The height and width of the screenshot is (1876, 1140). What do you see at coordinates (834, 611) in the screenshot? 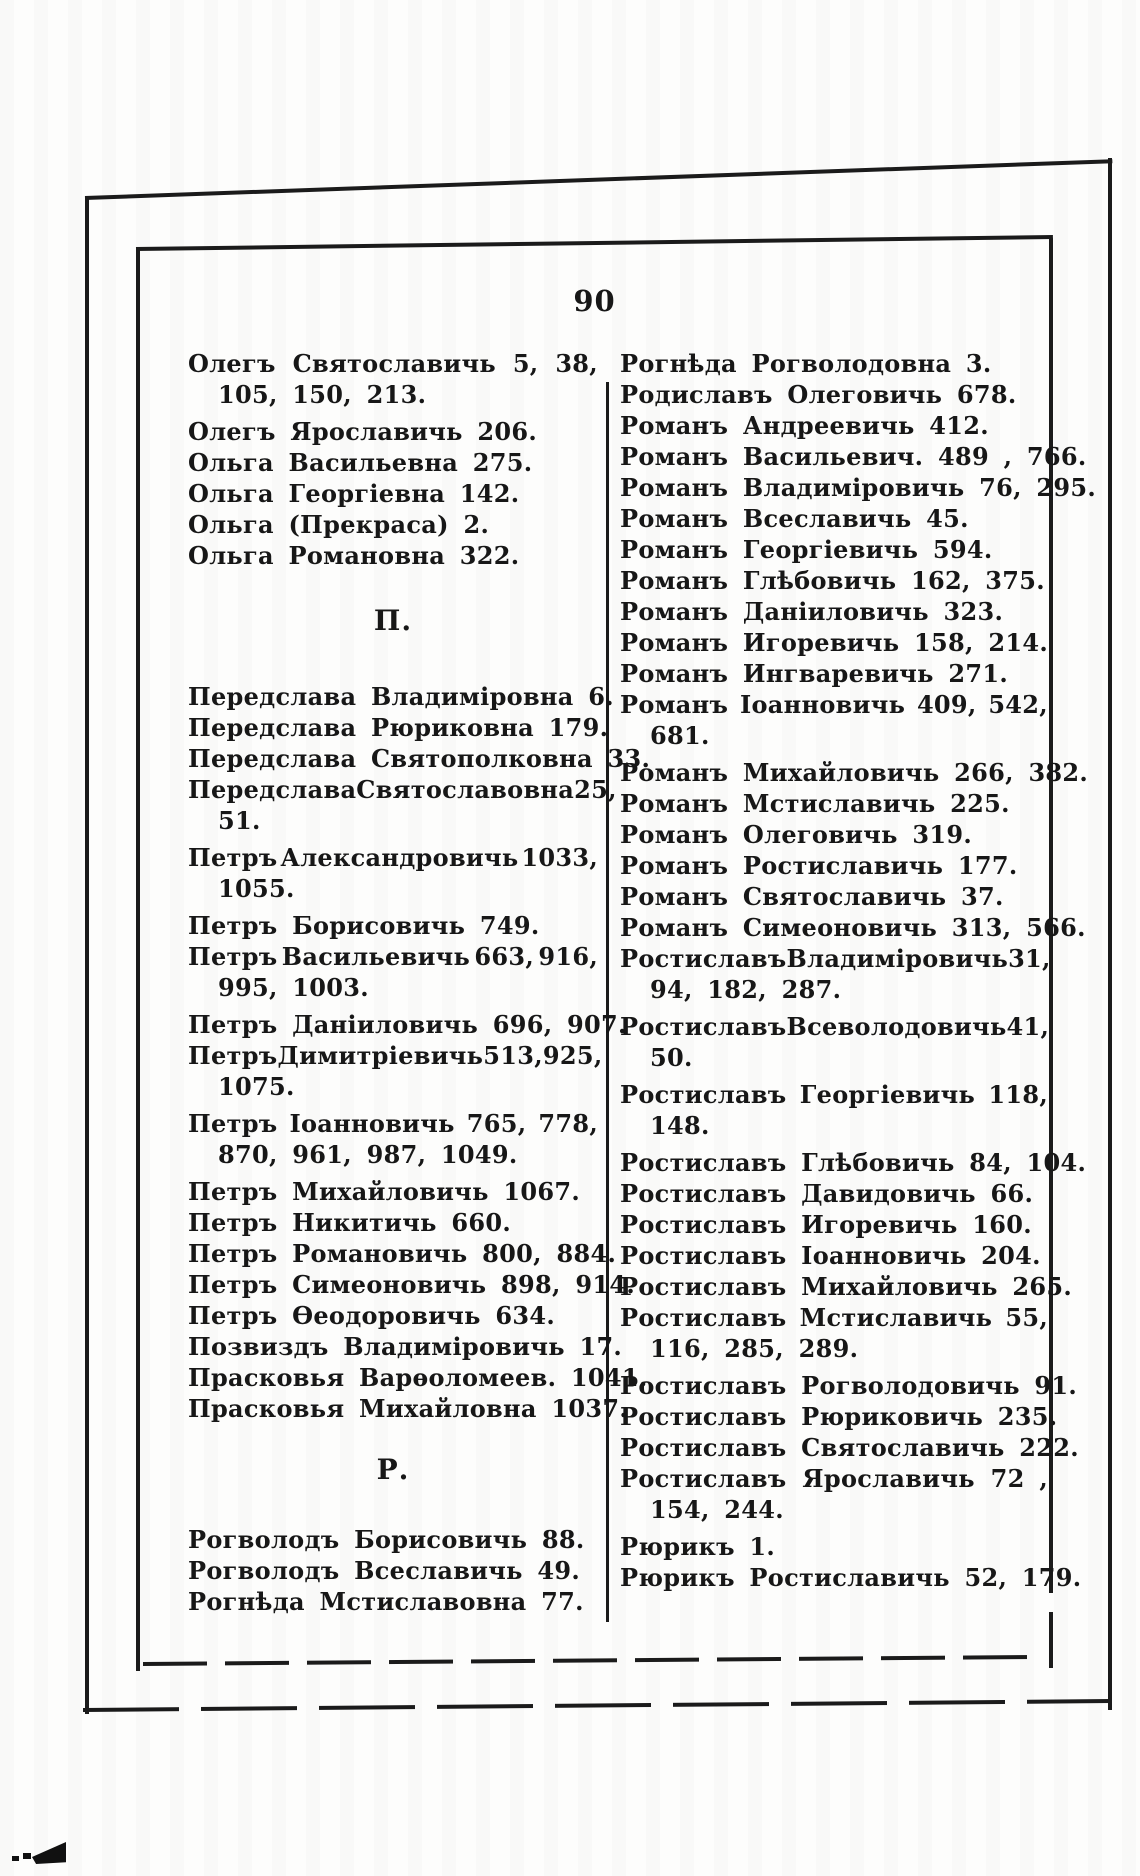
I see `index-entry: Романъ Даніиловичь 323.` at bounding box center [834, 611].